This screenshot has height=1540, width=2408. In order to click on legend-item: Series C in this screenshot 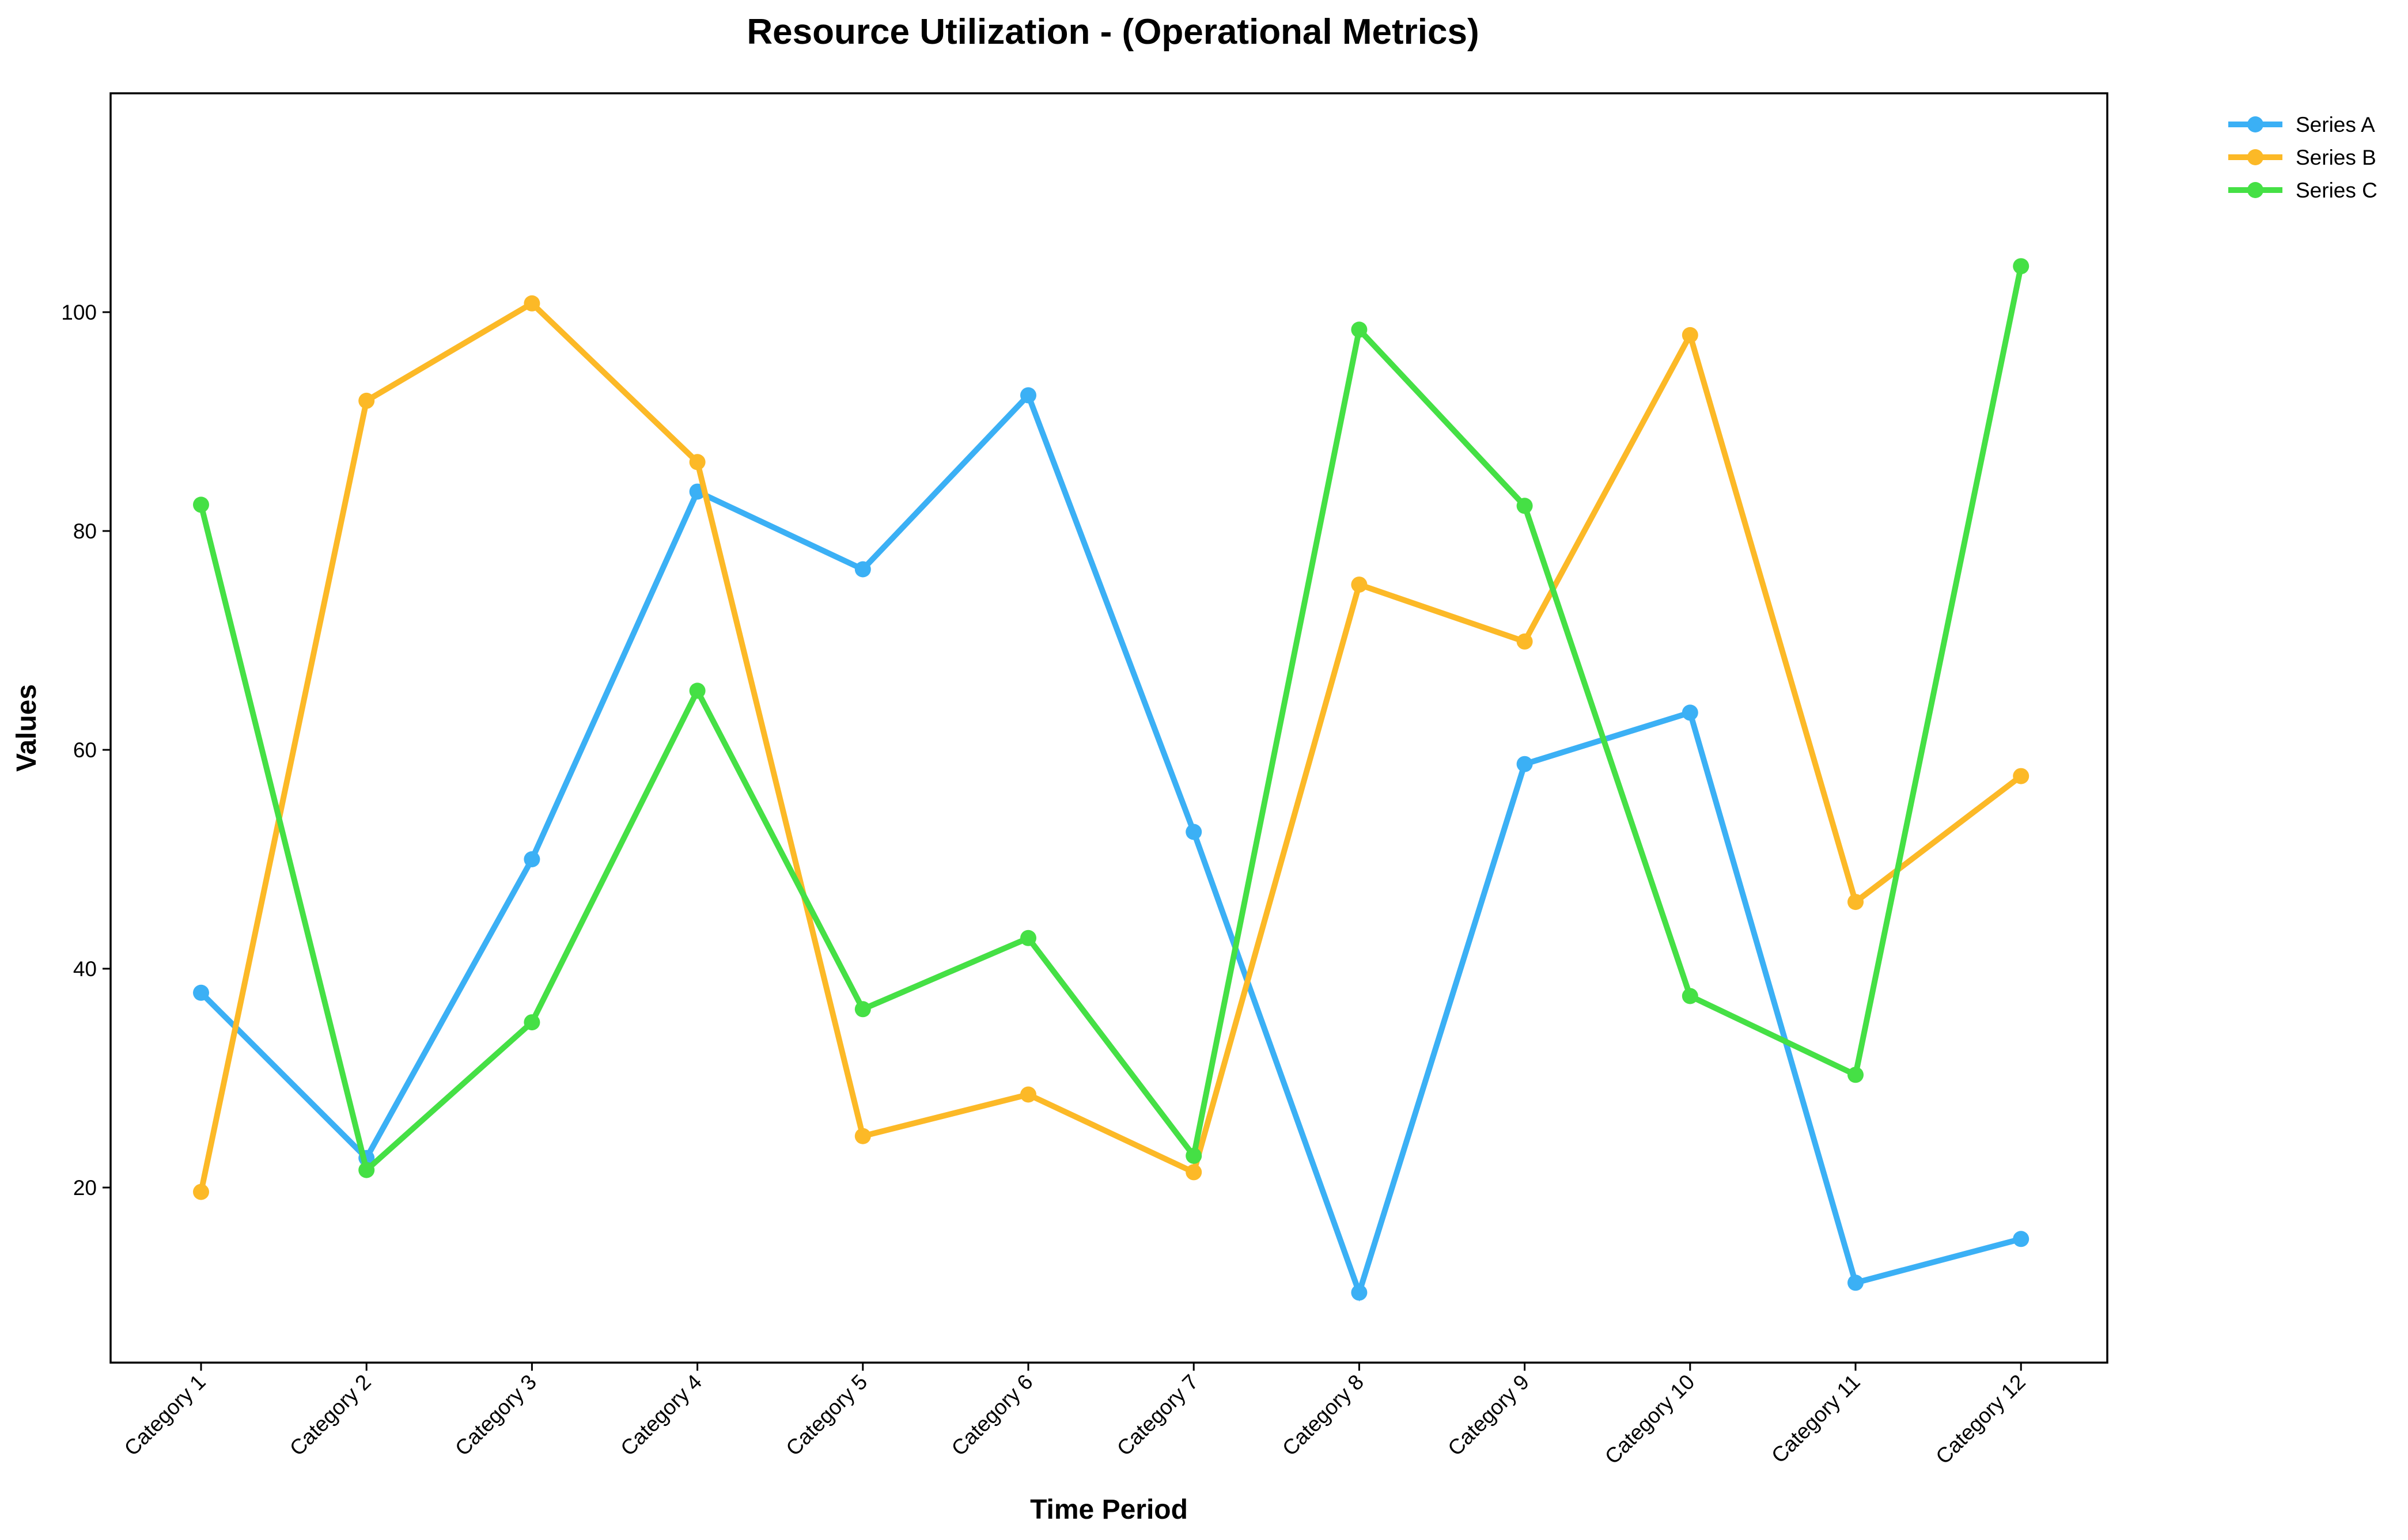, I will do `click(2302, 190)`.